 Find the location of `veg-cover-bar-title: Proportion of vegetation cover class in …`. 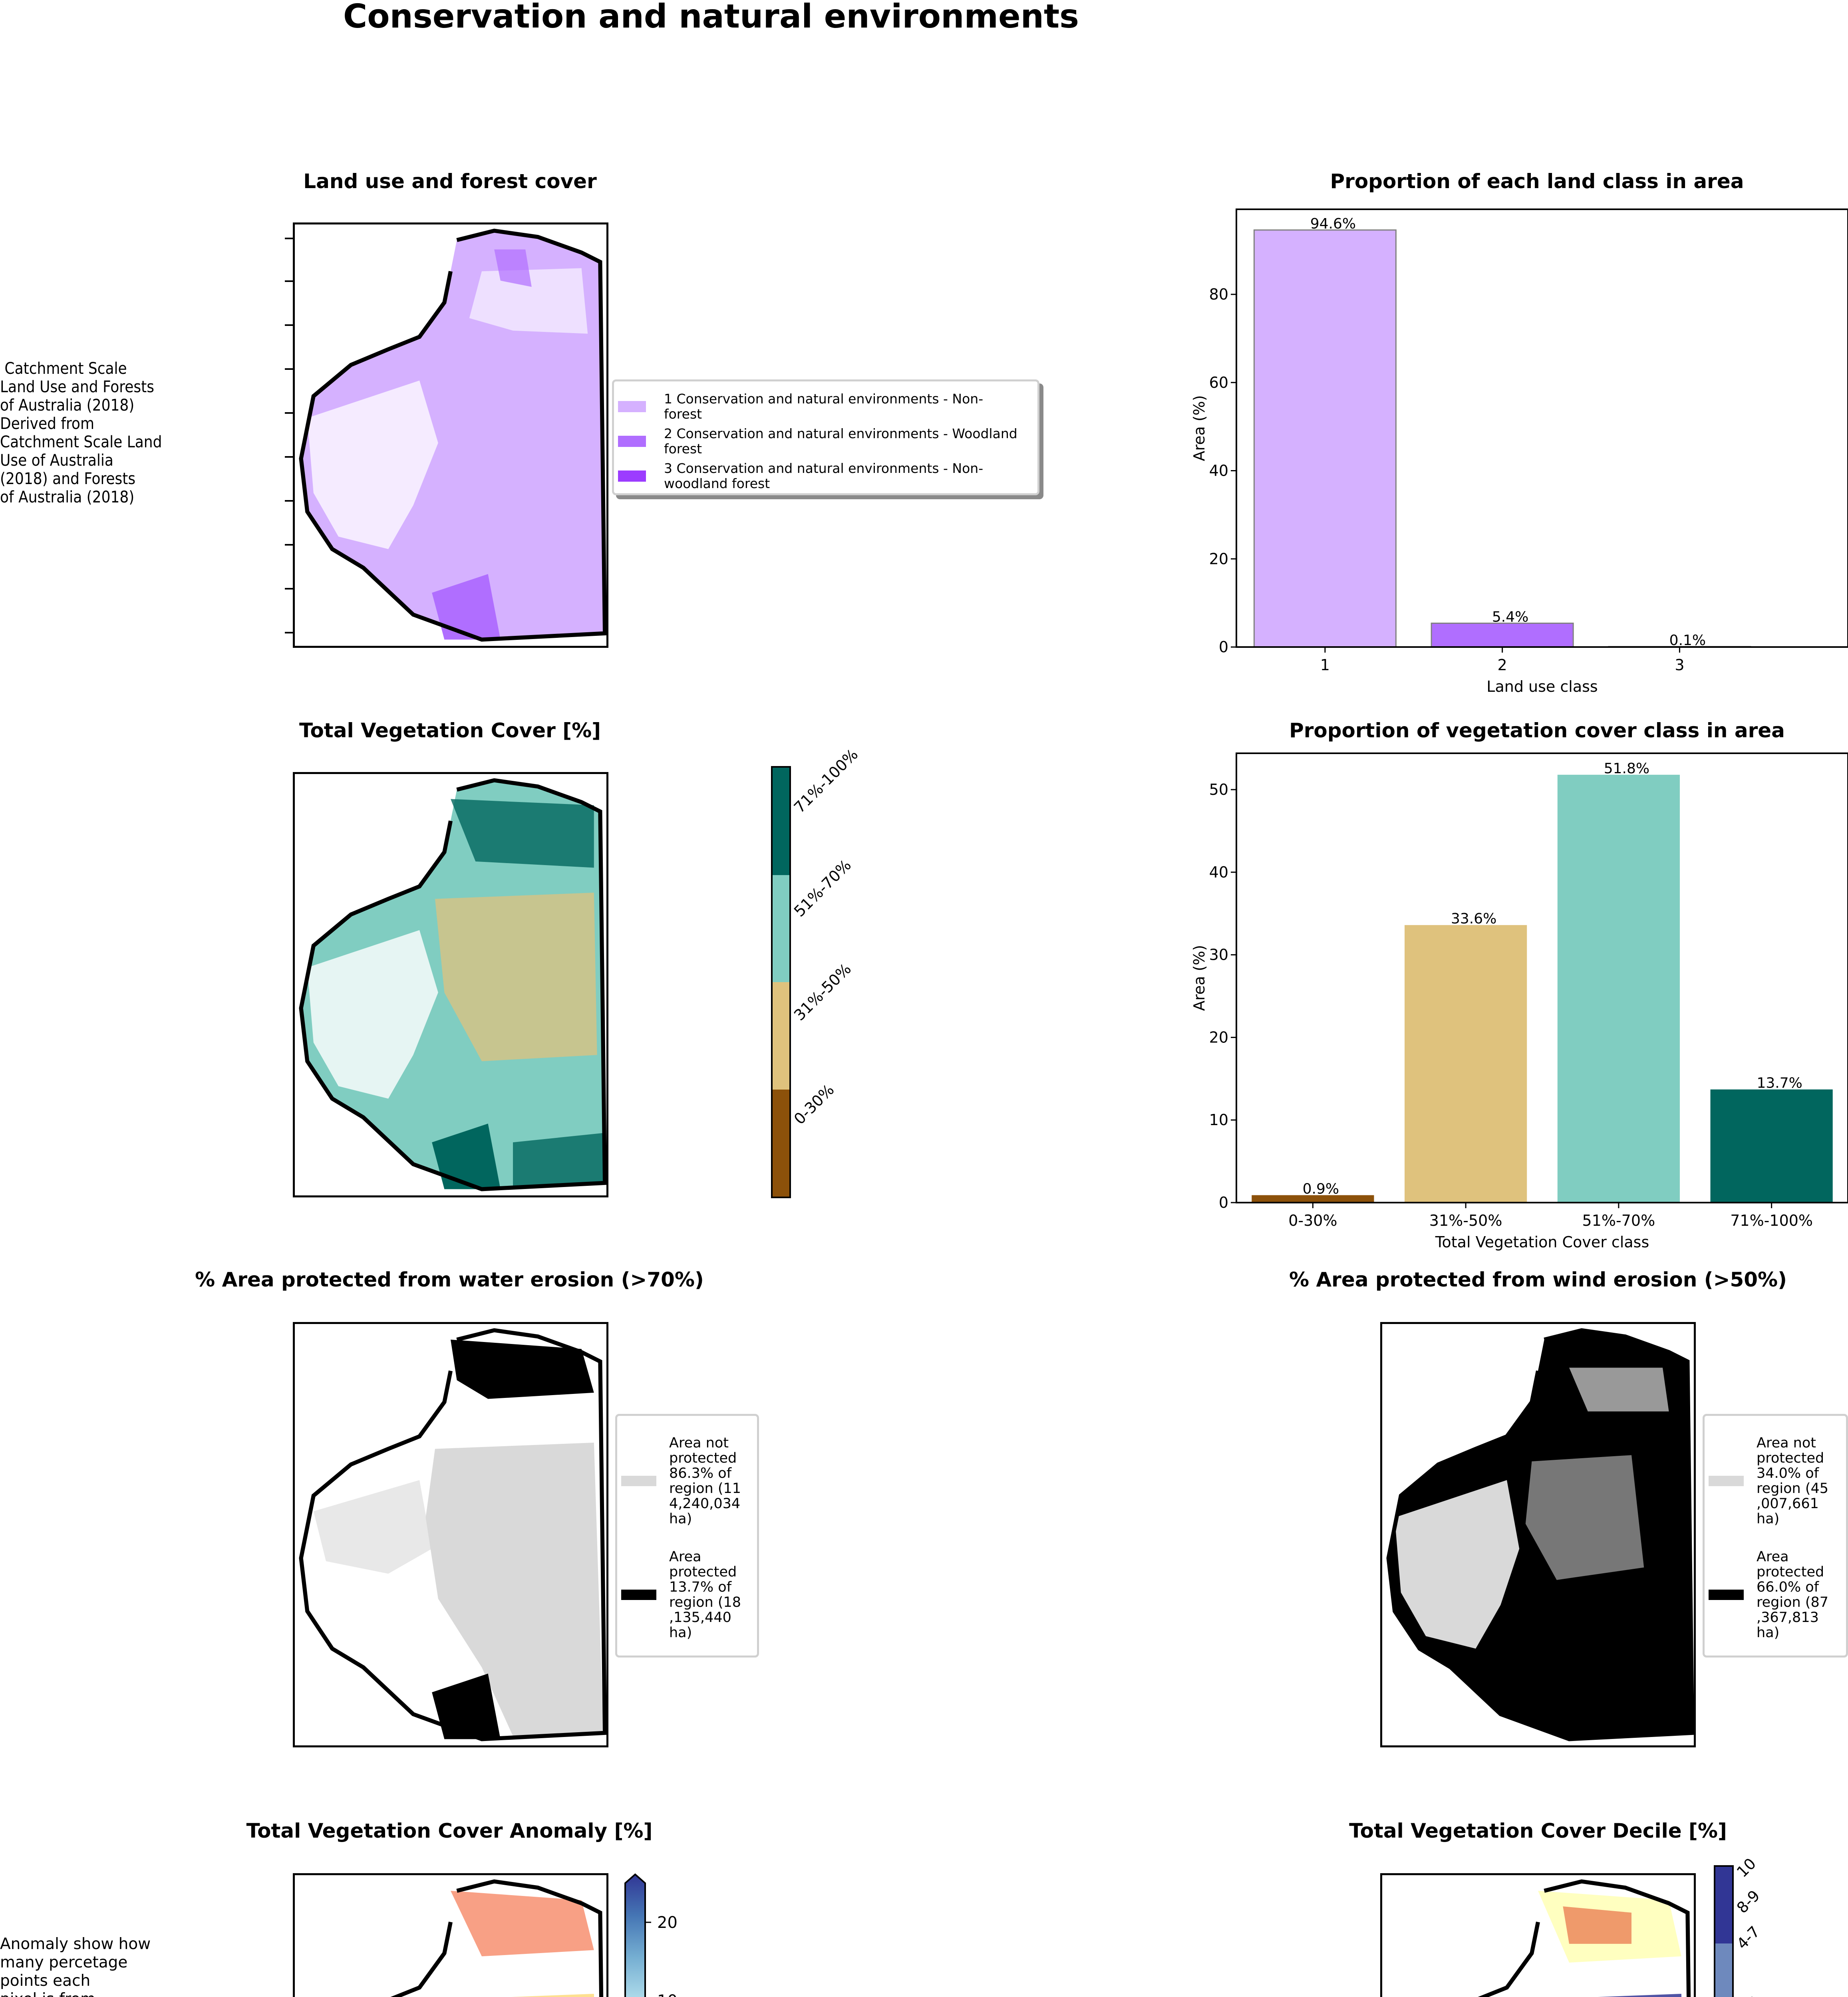

veg-cover-bar-title: Proportion of vegetation cover class in … is located at coordinates (1537, 730).